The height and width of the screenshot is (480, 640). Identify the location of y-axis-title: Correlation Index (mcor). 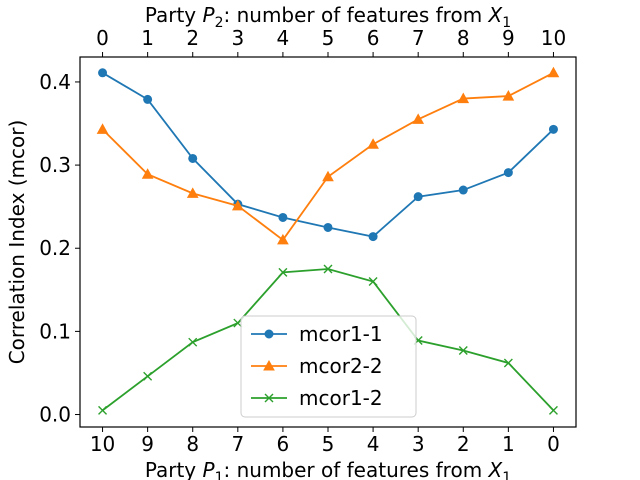
(17, 242).